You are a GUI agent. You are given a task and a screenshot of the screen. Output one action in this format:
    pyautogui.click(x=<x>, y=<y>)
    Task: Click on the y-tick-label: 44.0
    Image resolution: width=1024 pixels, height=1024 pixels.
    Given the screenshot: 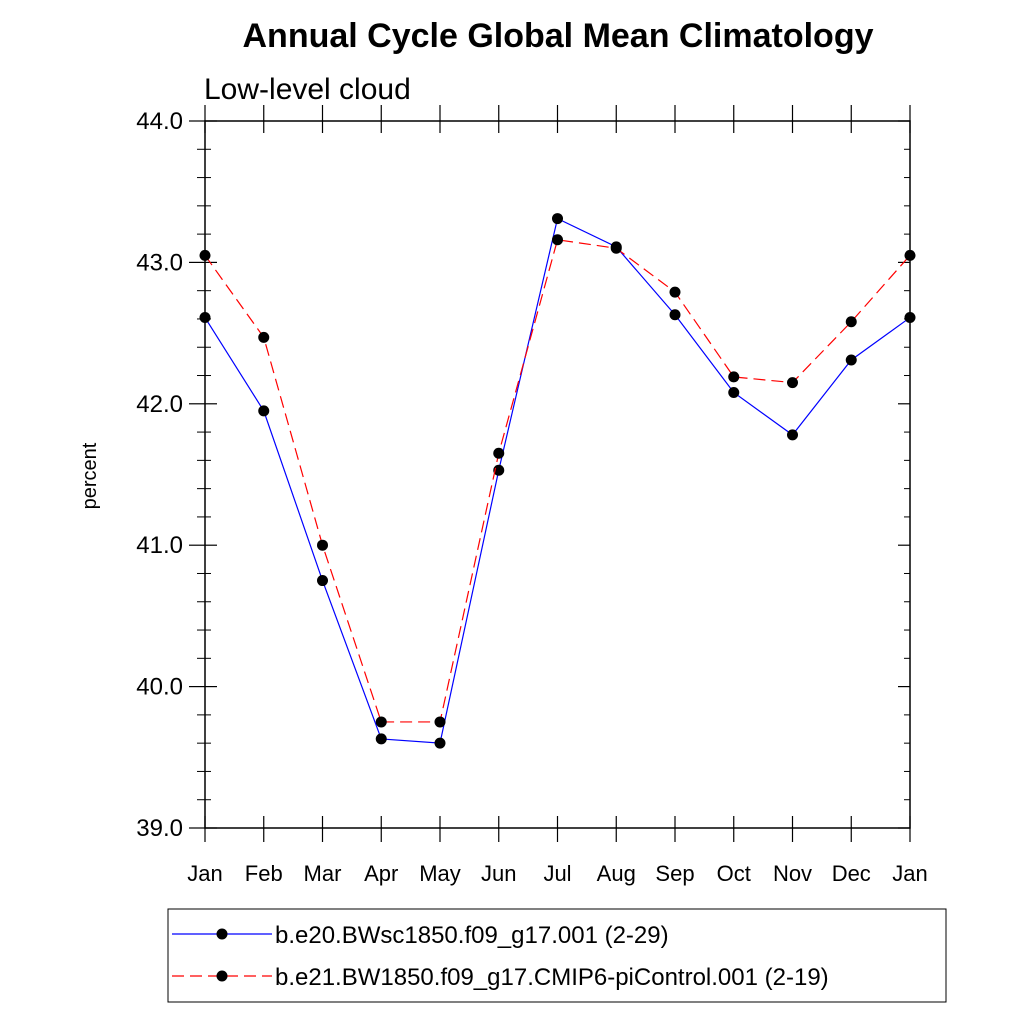 What is the action you would take?
    pyautogui.click(x=159, y=121)
    